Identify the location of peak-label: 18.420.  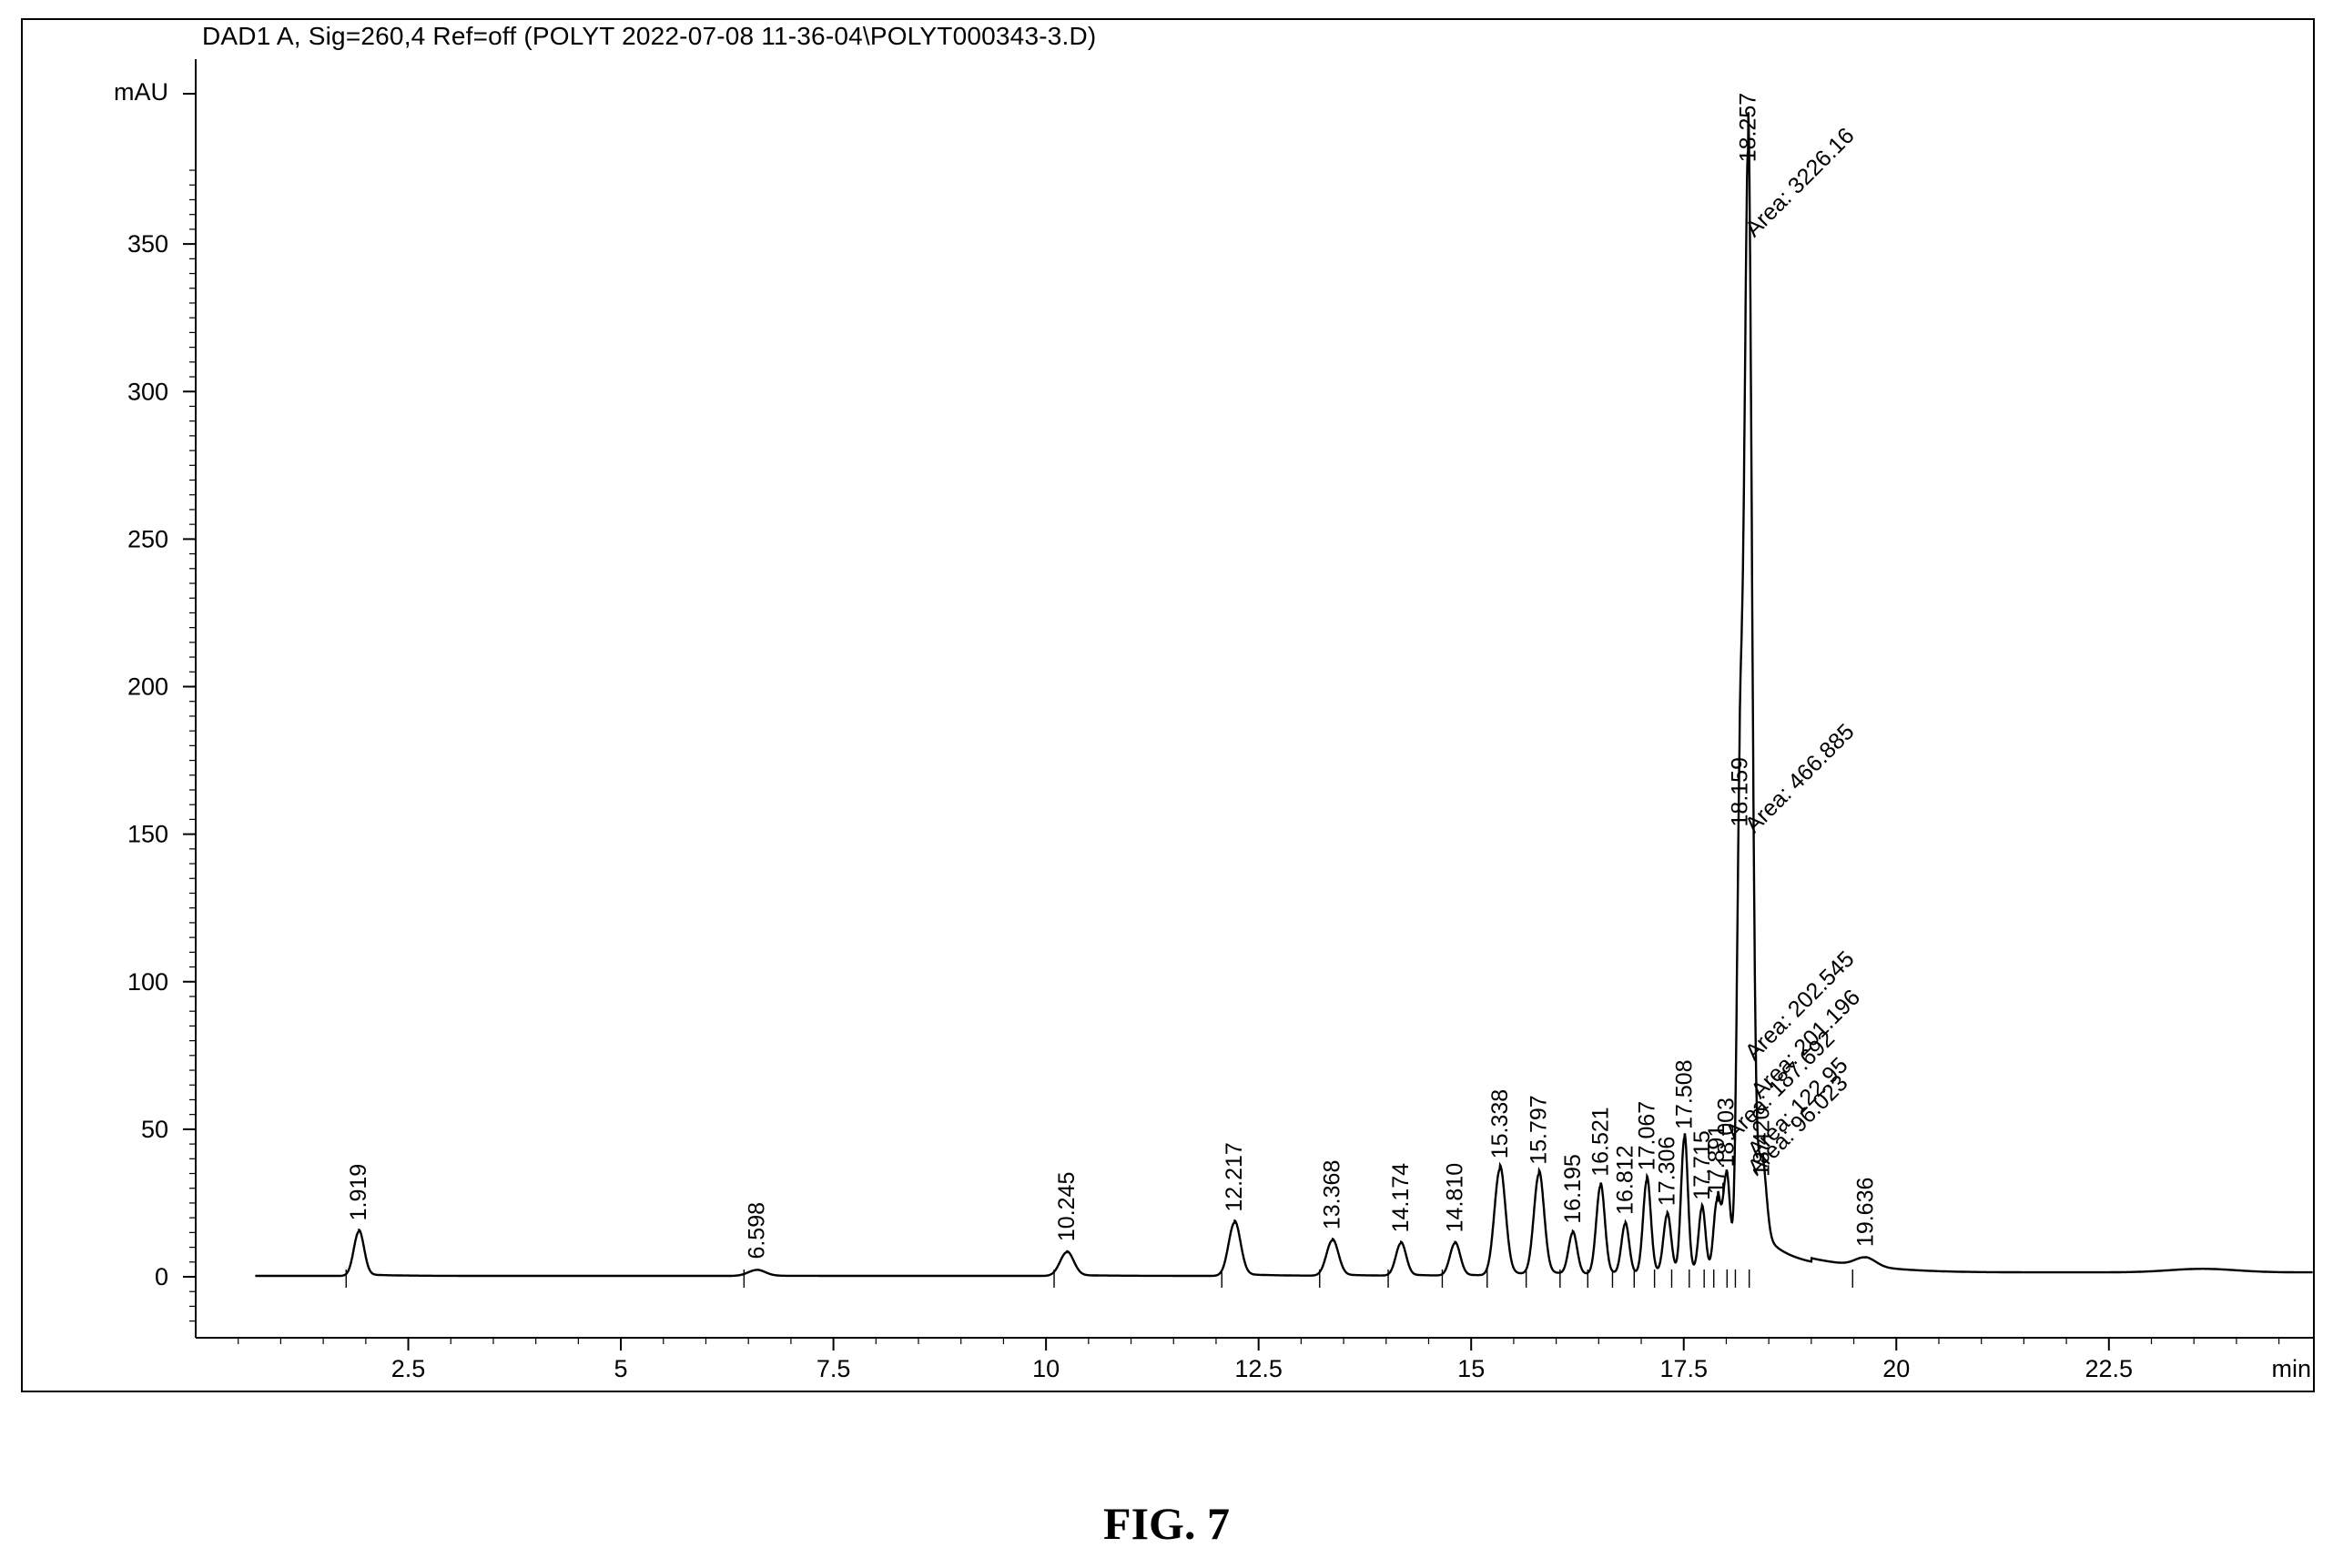
(1762, 1142).